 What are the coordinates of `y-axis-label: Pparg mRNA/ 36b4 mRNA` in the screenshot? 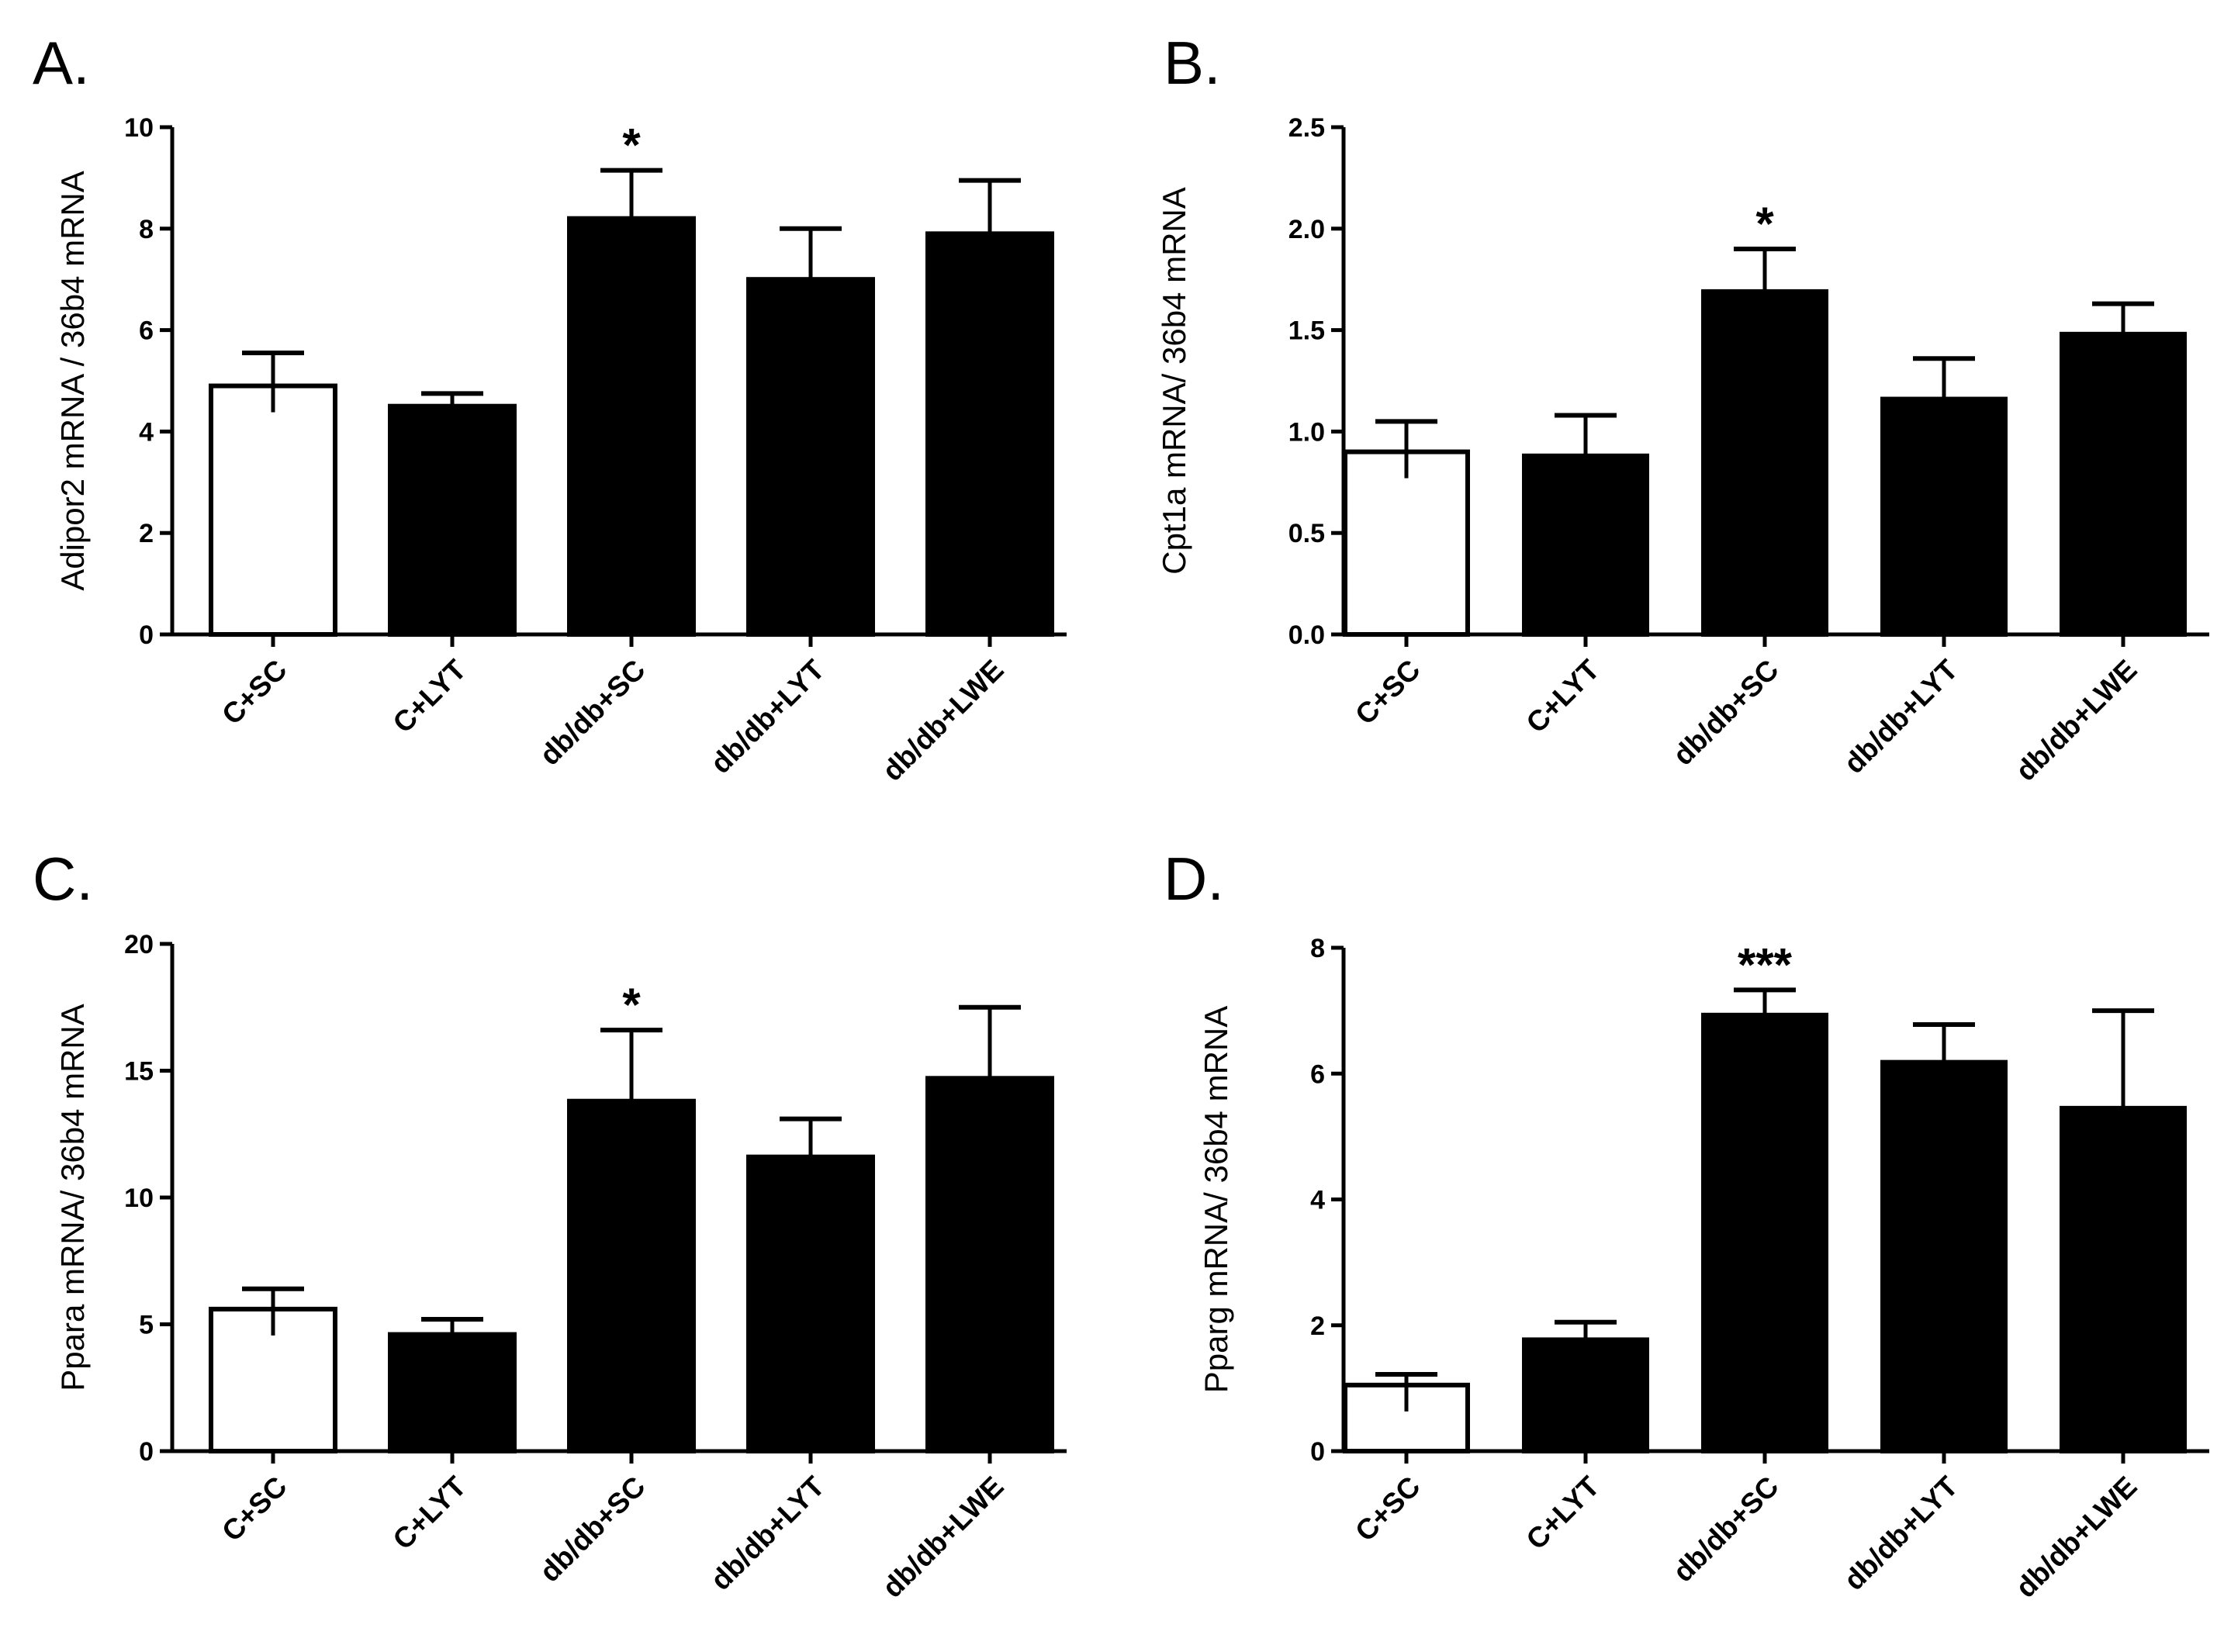 It's located at (1216, 1200).